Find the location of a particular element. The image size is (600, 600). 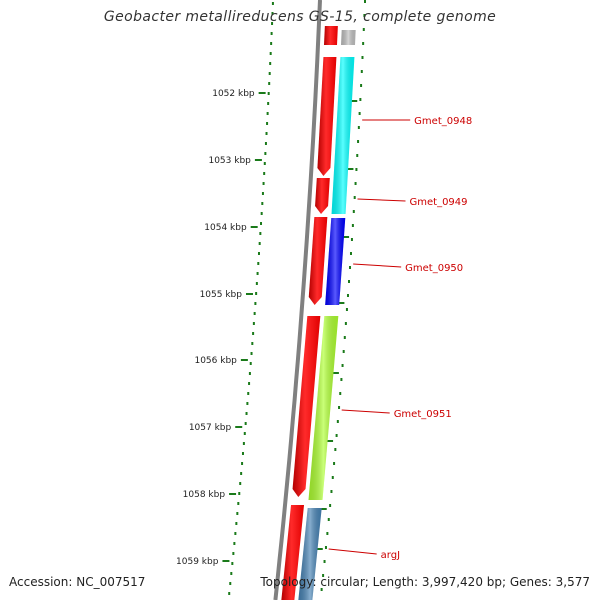

genome-backbone is located at coordinates (297, 300).